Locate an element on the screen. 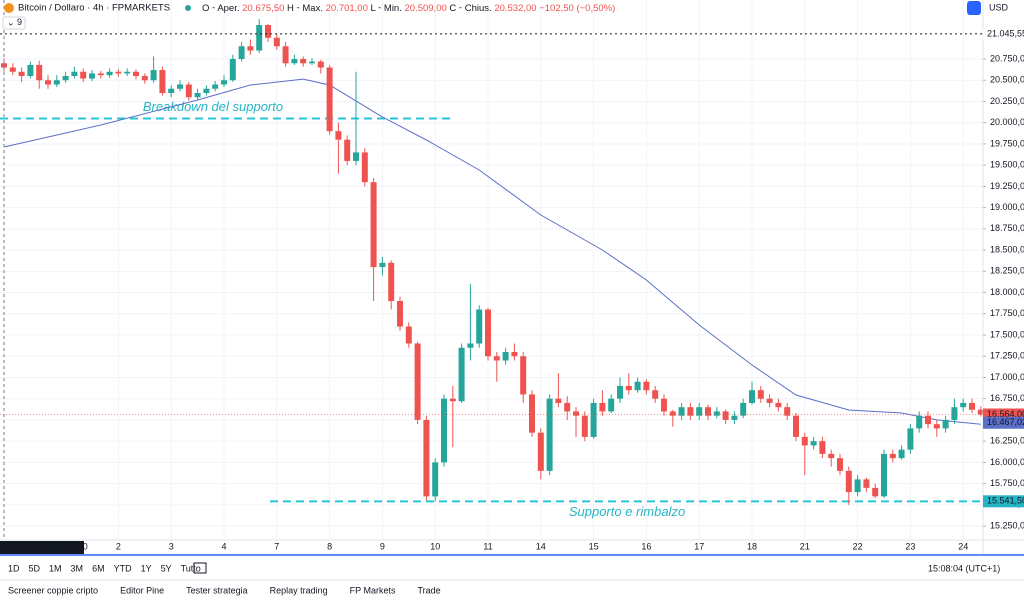  clock: 15:08:04 (UTC+1) is located at coordinates (964, 568).